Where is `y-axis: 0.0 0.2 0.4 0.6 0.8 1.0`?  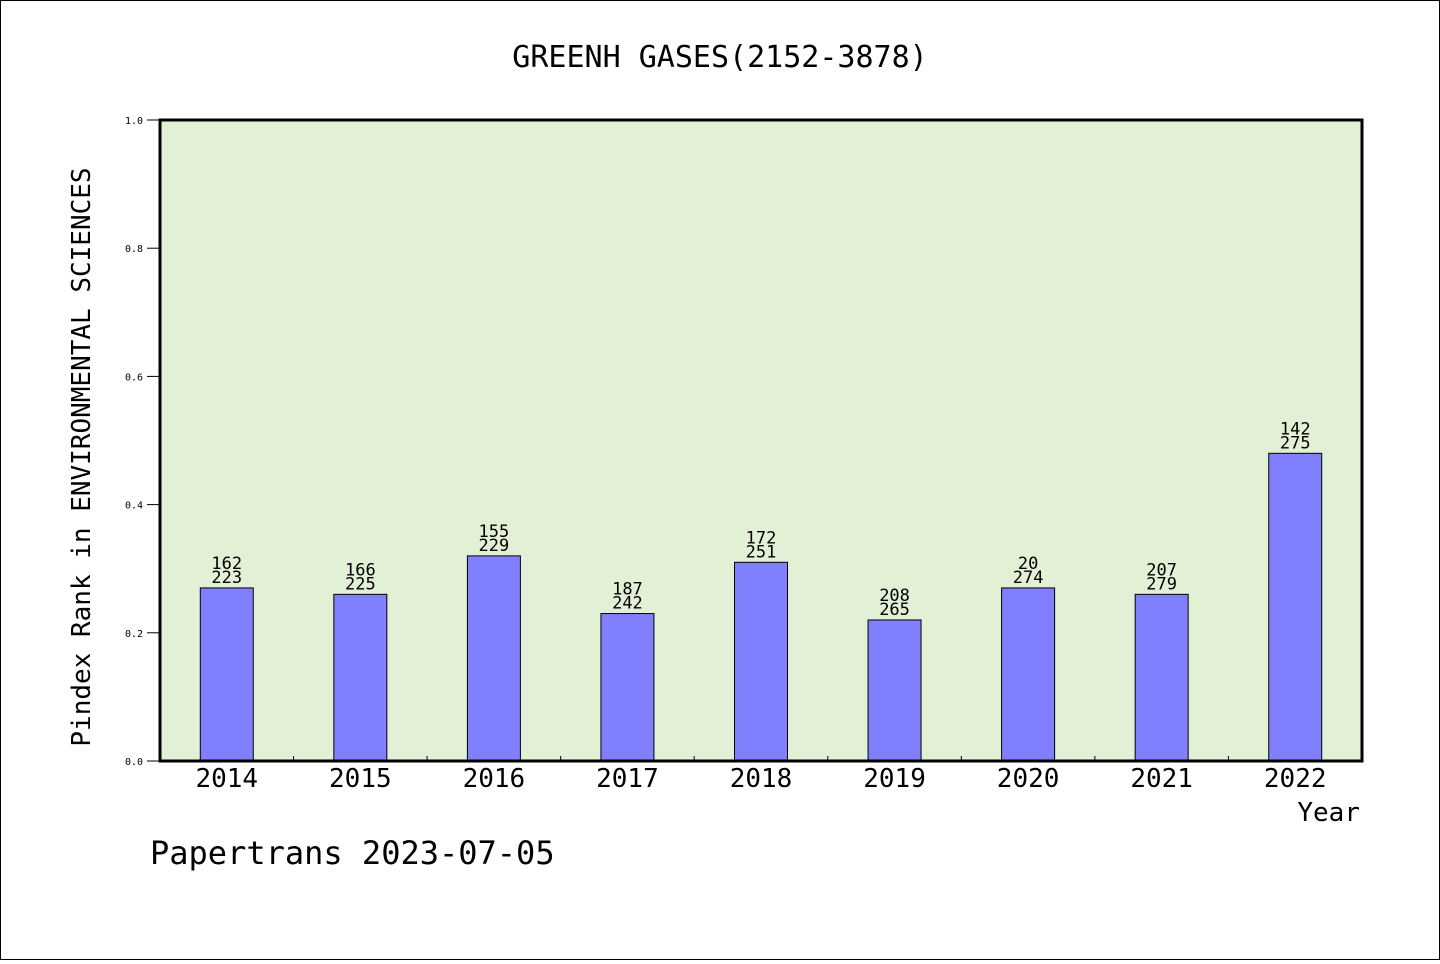 y-axis: 0.0 0.2 0.4 0.6 0.8 1.0 is located at coordinates (142, 442).